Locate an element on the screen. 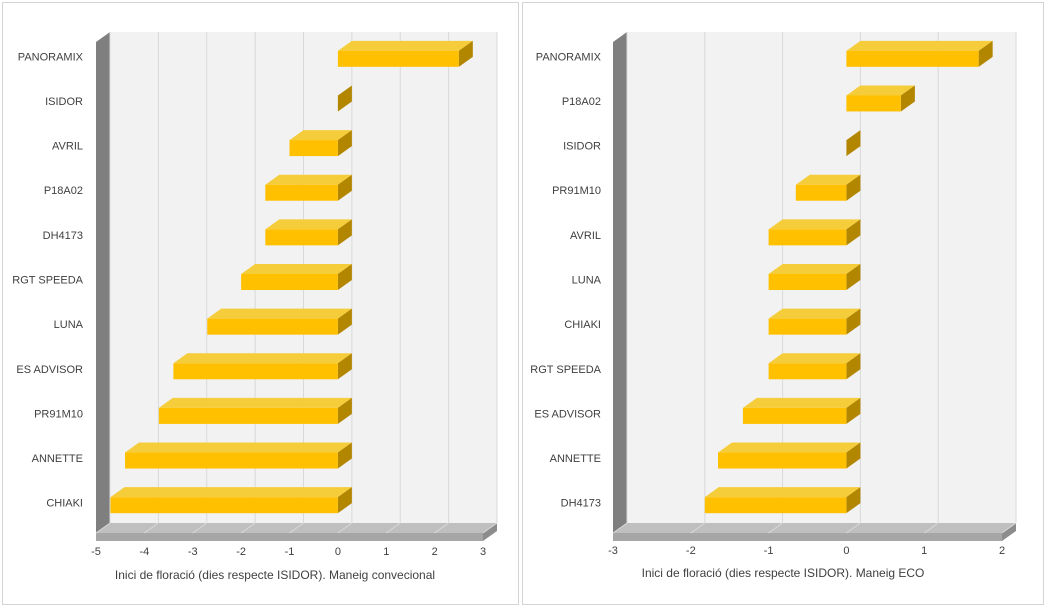 The width and height of the screenshot is (1047, 609). category-label: RGT SPEEDA is located at coordinates (47, 281).